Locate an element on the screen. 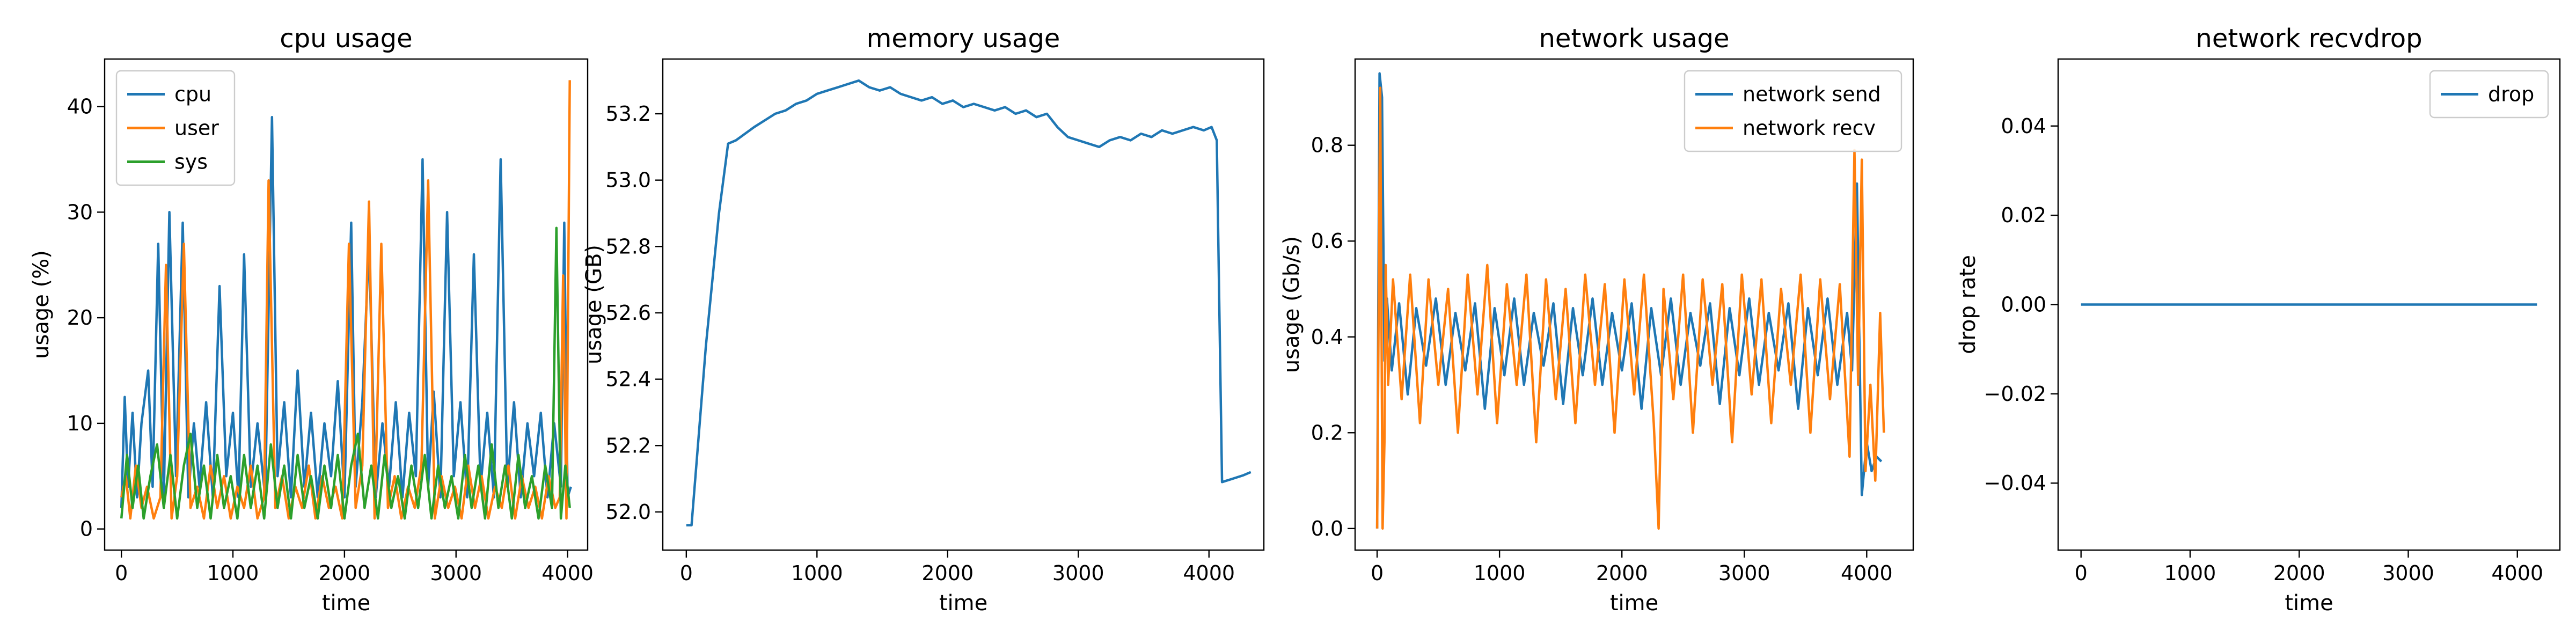  y-tick-label: 52.6 is located at coordinates (628, 313).